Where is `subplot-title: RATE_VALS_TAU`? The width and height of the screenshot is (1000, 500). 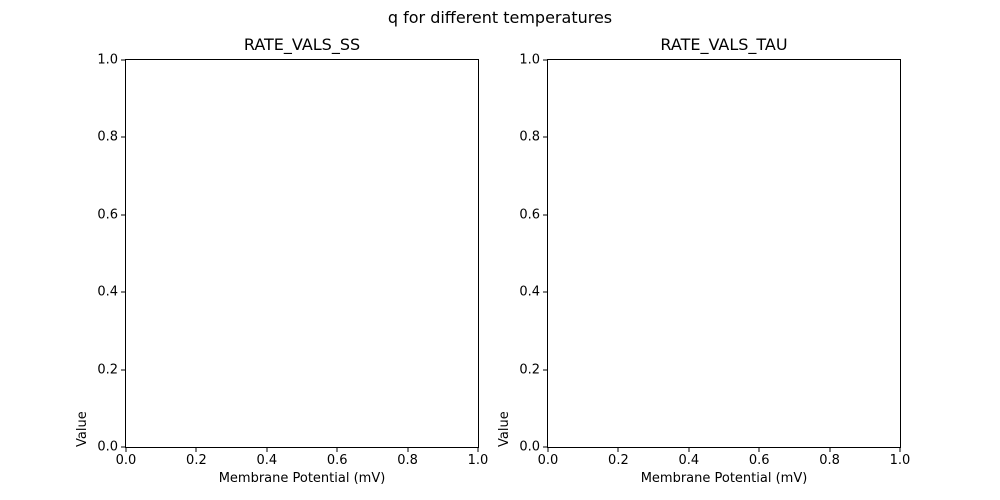 subplot-title: RATE_VALS_TAU is located at coordinates (724, 45).